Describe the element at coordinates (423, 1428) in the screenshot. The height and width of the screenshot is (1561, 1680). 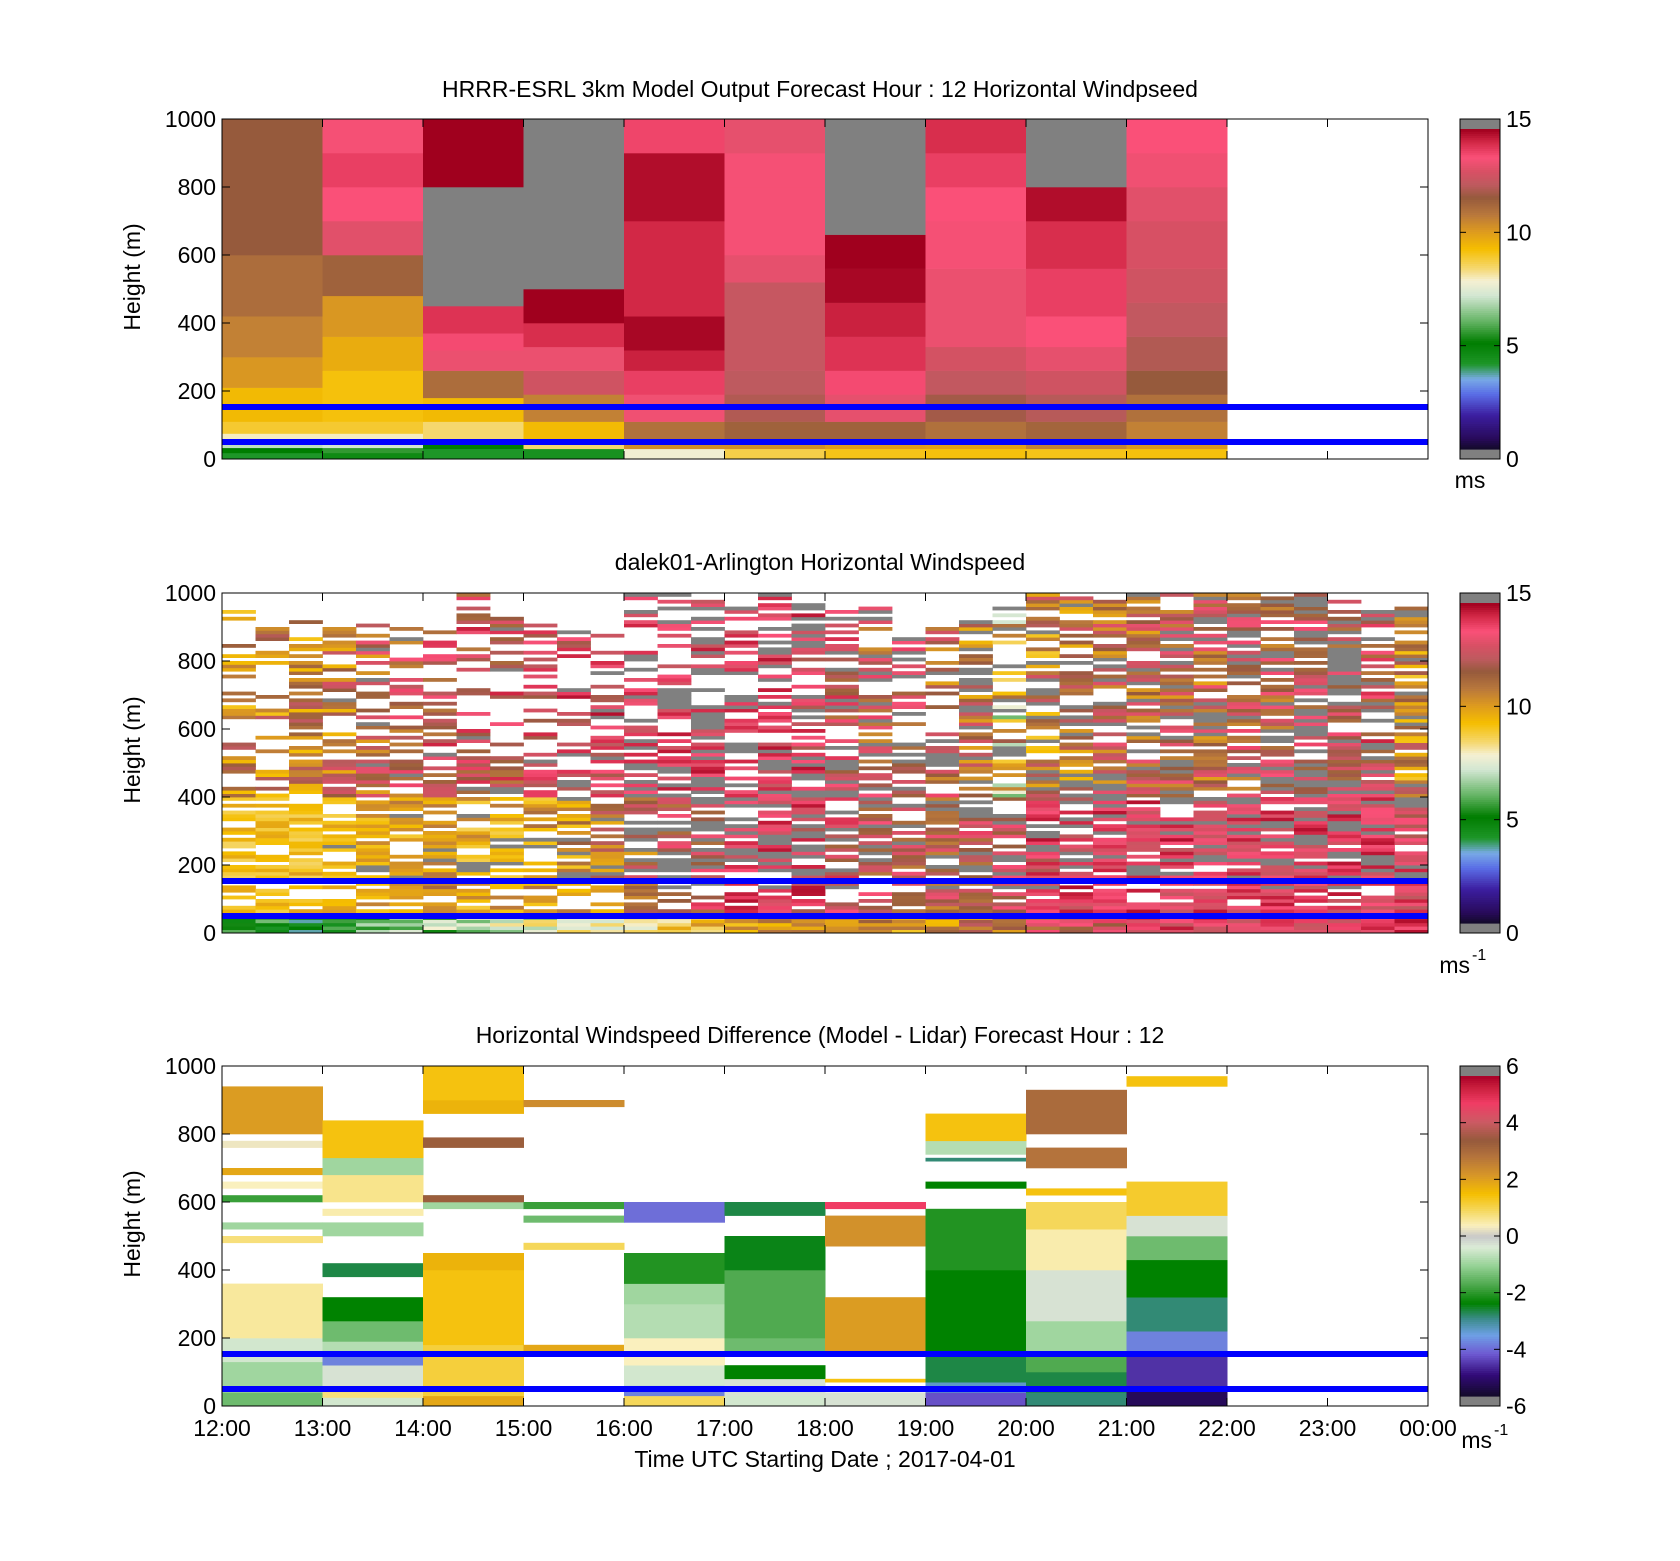
I see `x-tick-label: 14:00` at that location.